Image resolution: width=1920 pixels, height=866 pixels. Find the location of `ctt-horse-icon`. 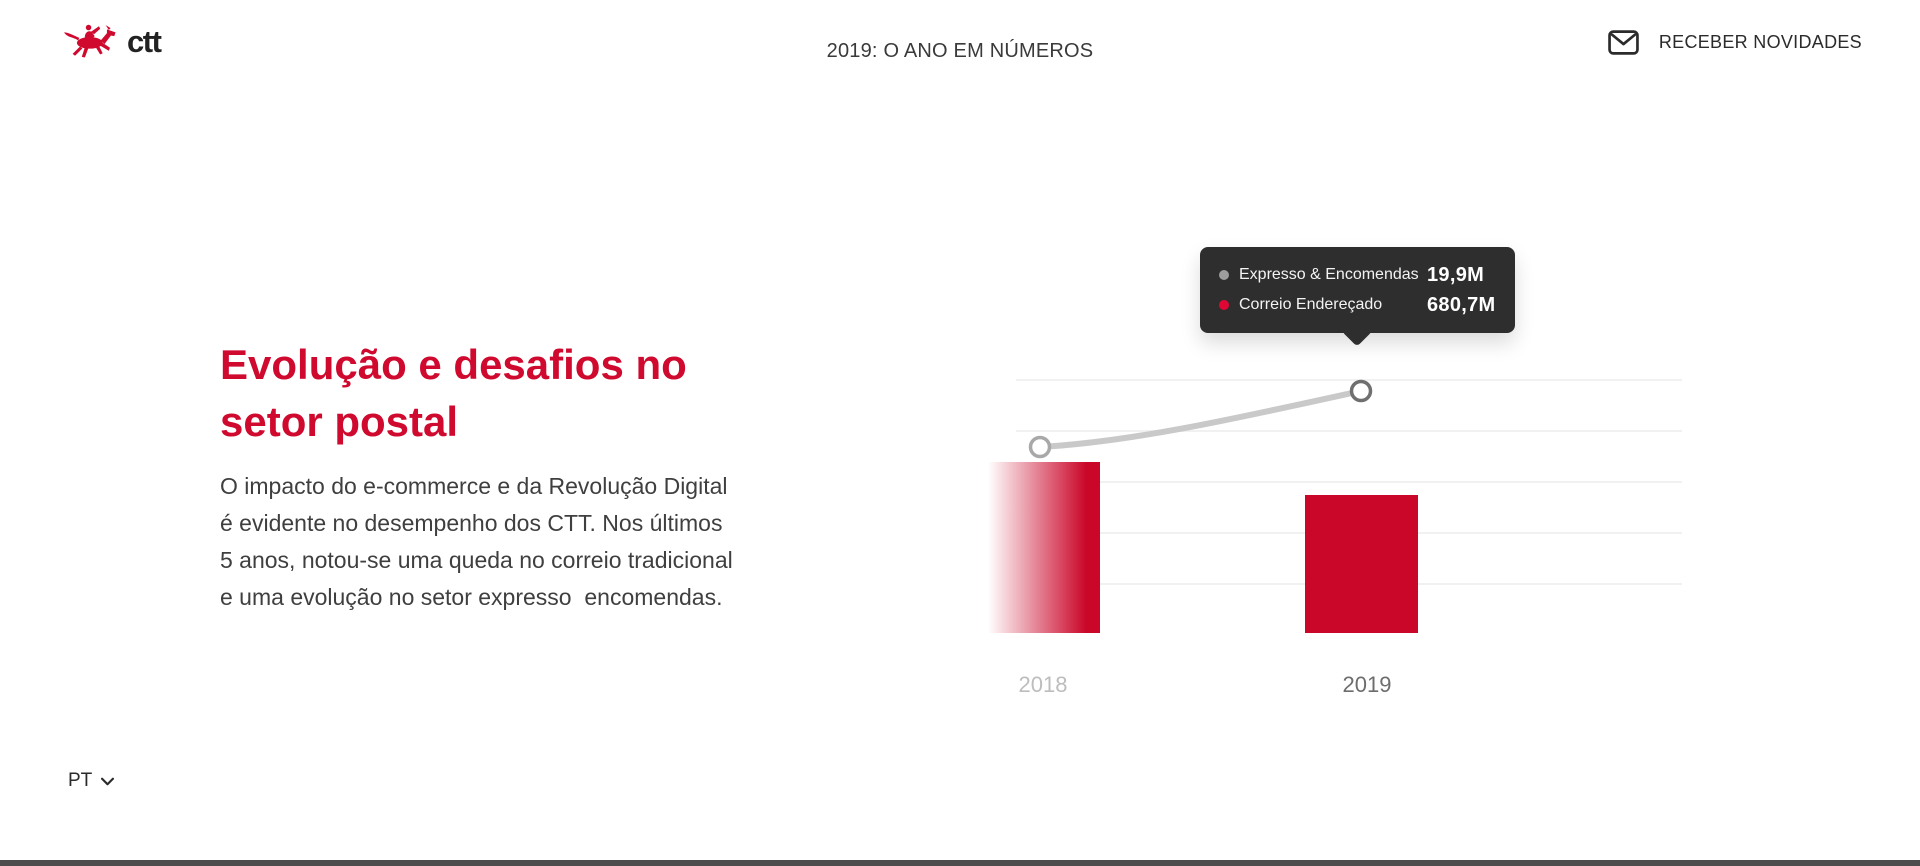

ctt-horse-icon is located at coordinates (90, 41).